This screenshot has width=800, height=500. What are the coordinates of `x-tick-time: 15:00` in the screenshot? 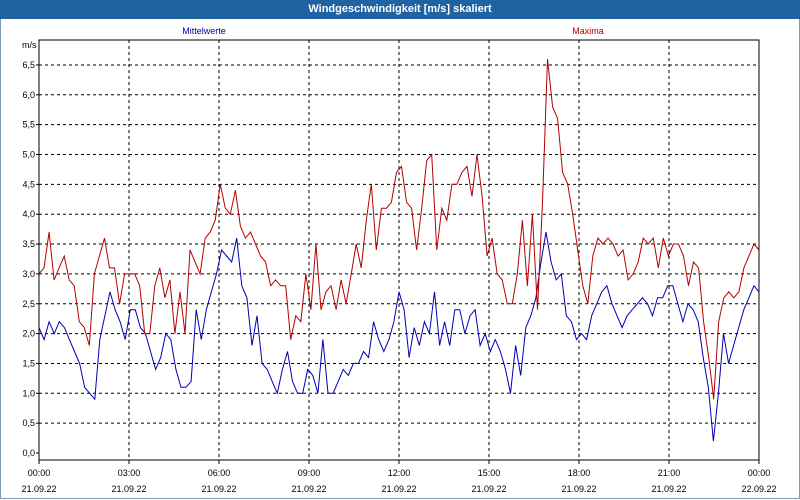 It's located at (489, 473).